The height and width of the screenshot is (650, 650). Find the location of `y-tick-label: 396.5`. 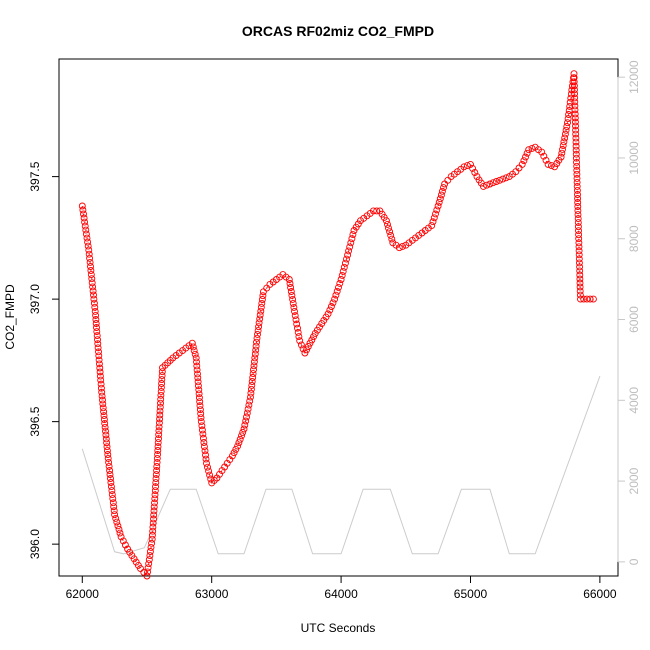

y-tick-label: 396.5 is located at coordinates (35, 421).